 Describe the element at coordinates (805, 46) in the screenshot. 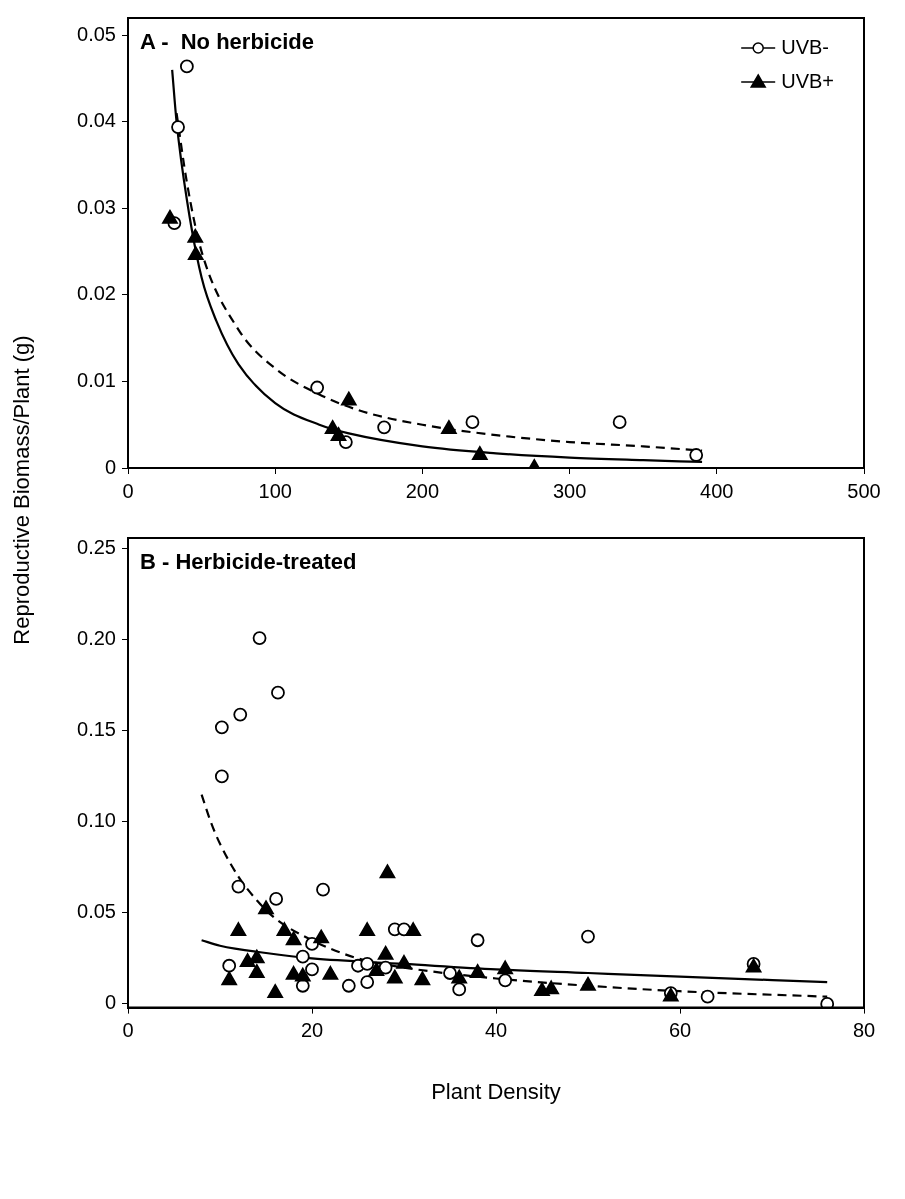

I see `legend-label: UVB-` at that location.